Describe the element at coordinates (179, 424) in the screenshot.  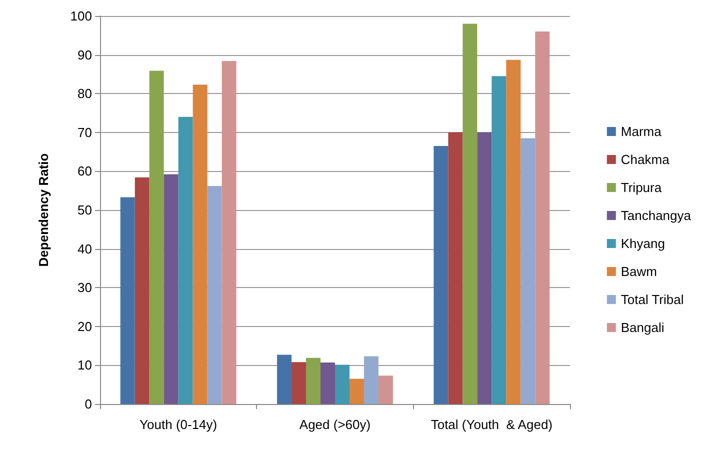
I see `x-tick-label: Youth (0-14y)` at that location.